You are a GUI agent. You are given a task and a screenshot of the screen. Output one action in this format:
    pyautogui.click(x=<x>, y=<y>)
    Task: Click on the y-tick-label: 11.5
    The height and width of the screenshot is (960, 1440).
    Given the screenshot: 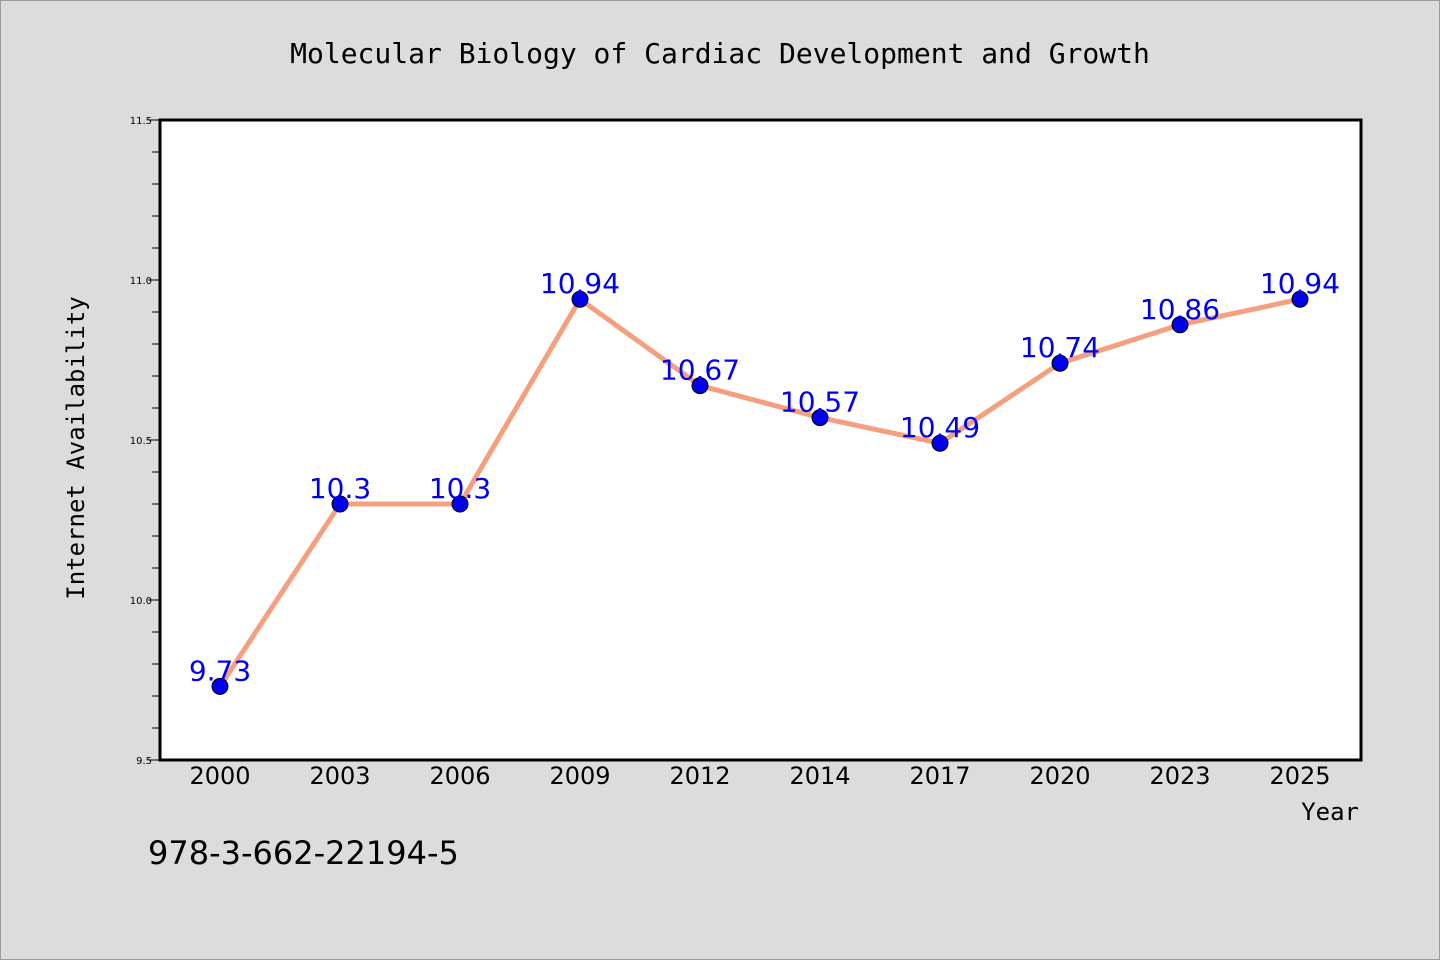 What is the action you would take?
    pyautogui.click(x=141, y=121)
    